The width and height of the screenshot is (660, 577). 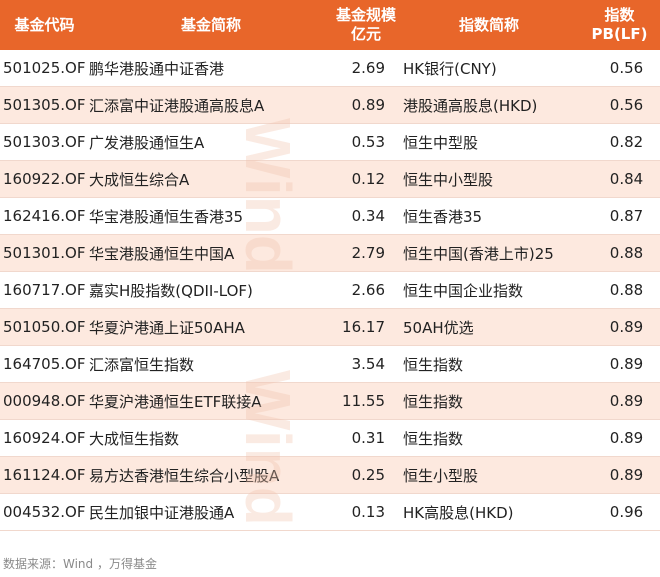 What do you see at coordinates (166, 216) in the screenshot?
I see `fund-name-cell: 华宝港股通恒生香港35` at bounding box center [166, 216].